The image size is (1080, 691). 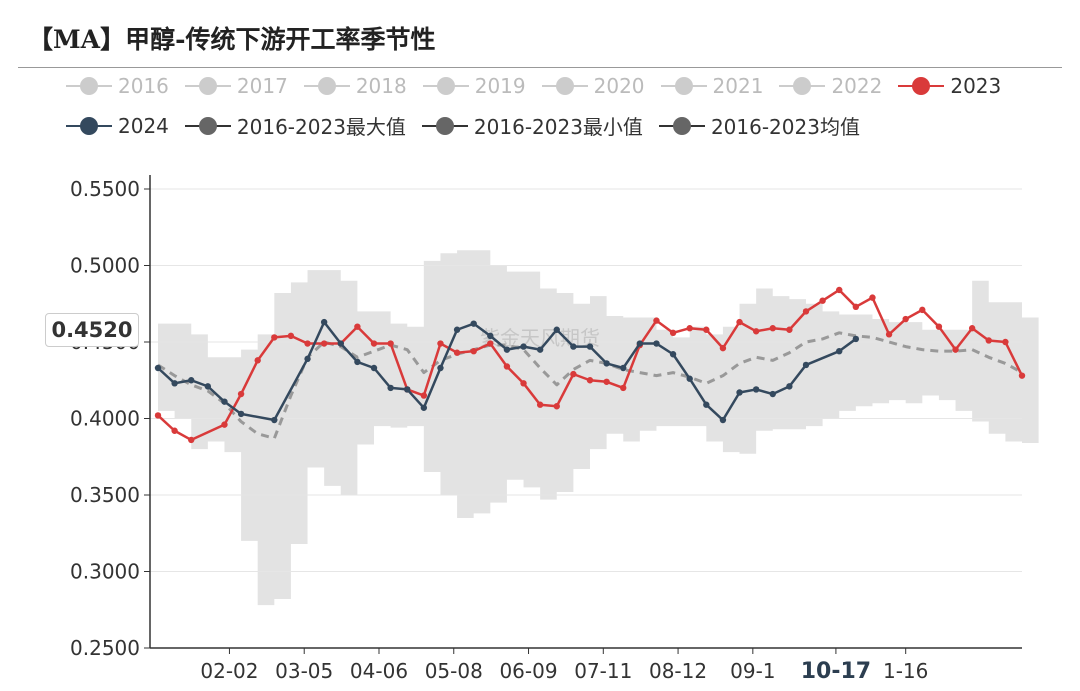 What do you see at coordinates (117, 86) in the screenshot?
I see `legend-item-2016: 2016` at bounding box center [117, 86].